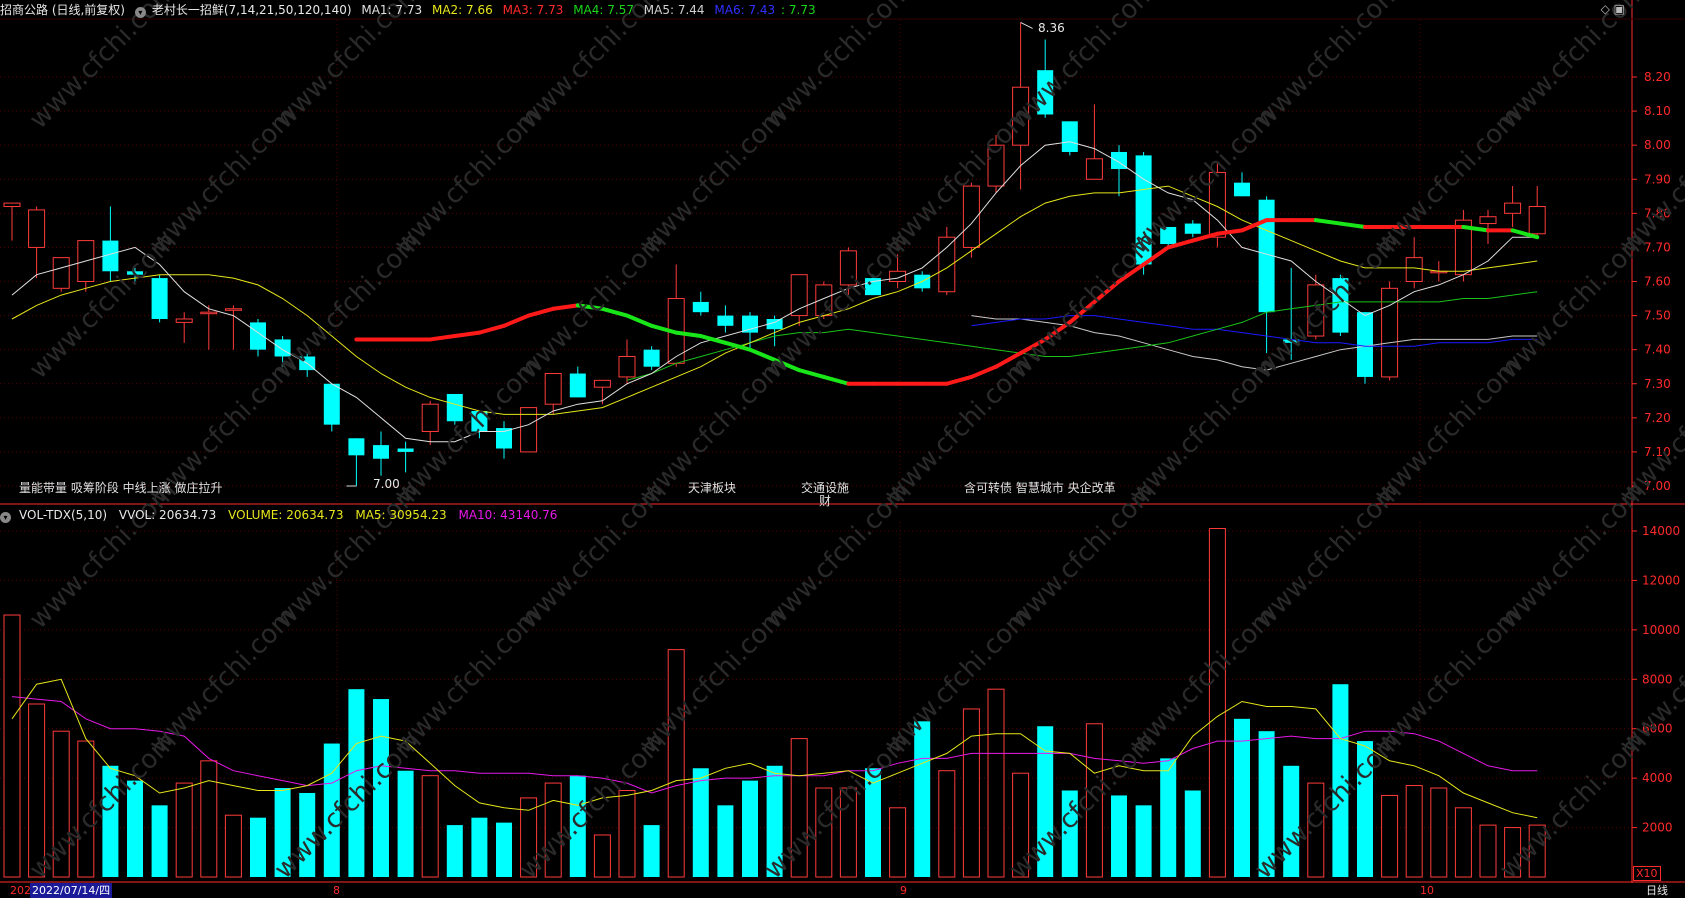  Describe the element at coordinates (1657, 111) in the screenshot. I see `price-tick-label: 8.10` at that location.